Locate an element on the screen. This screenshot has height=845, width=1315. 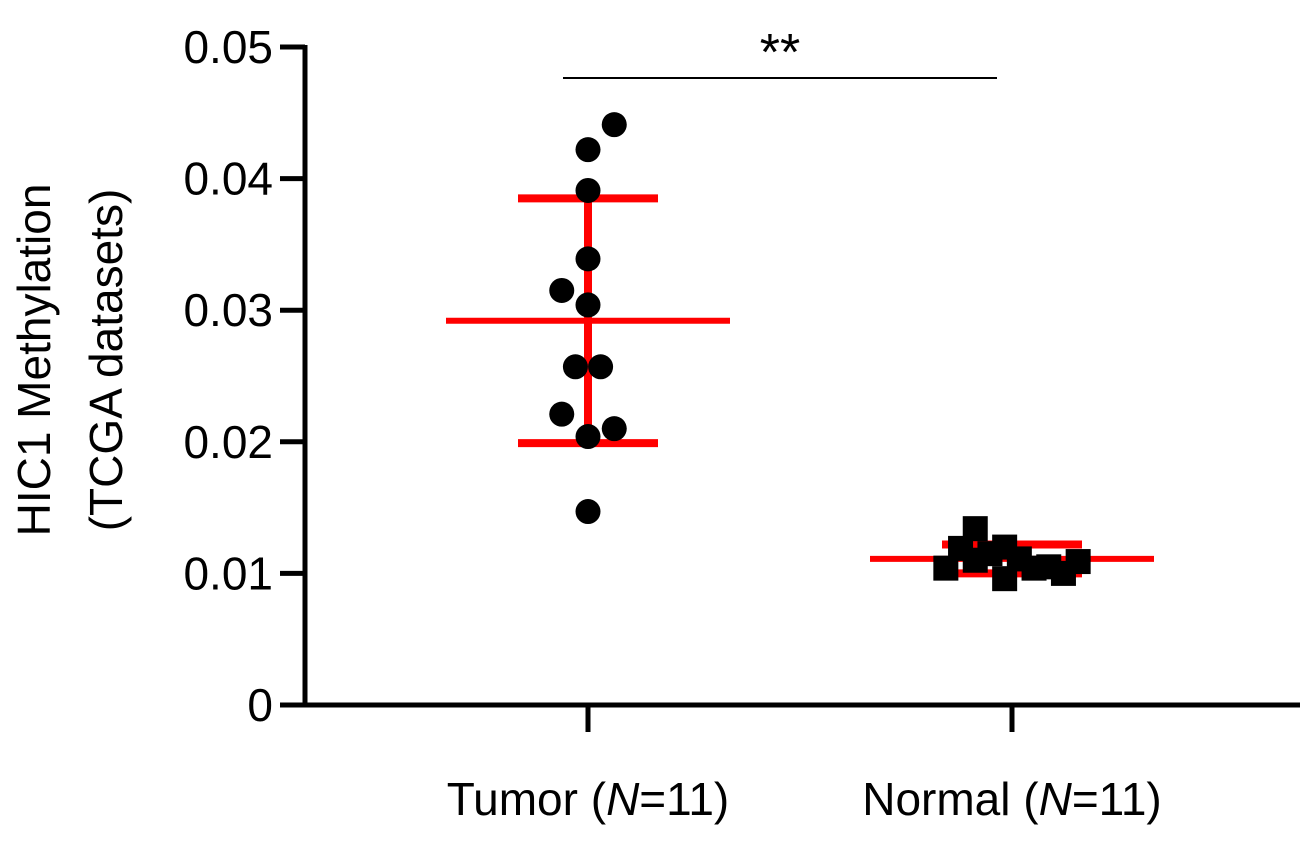
significance-label: ** is located at coordinates (780, 53).